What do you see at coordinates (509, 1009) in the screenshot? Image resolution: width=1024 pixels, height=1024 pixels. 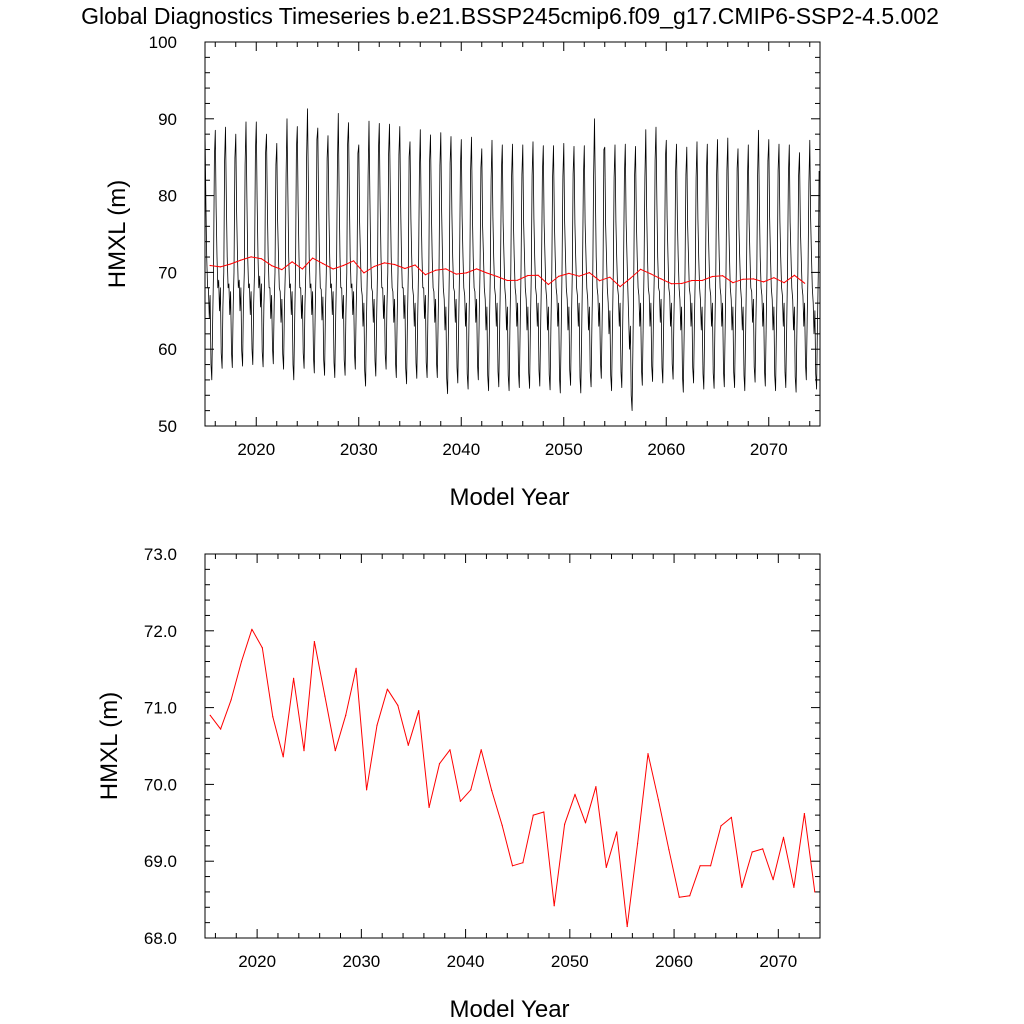 I see `x-axis-label: Model Year` at bounding box center [509, 1009].